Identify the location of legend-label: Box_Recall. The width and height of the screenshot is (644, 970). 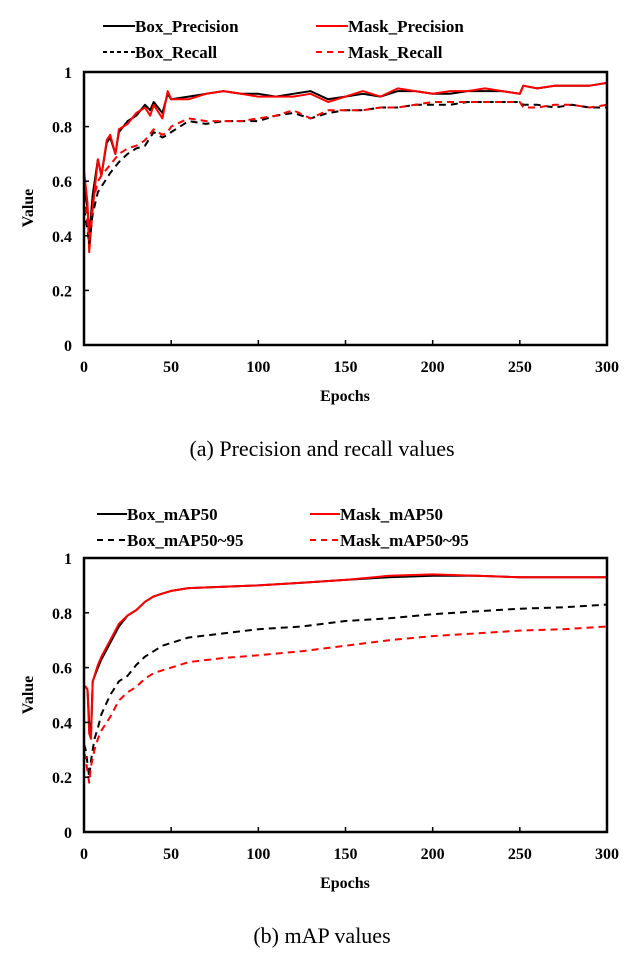
(176, 52).